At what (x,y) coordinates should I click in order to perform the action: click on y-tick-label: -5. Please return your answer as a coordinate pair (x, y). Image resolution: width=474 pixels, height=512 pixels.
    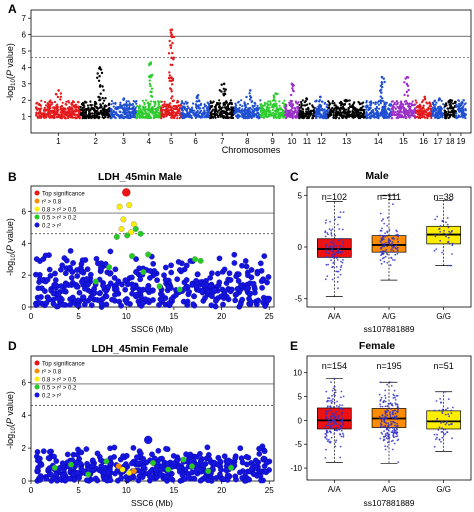
    Looking at the image, I should click on (299, 444).